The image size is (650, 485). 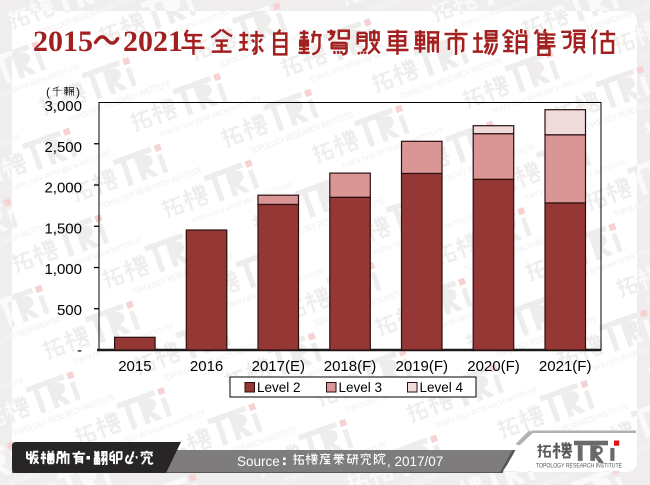 I want to click on svg-text: Source, so click(x=258, y=461).